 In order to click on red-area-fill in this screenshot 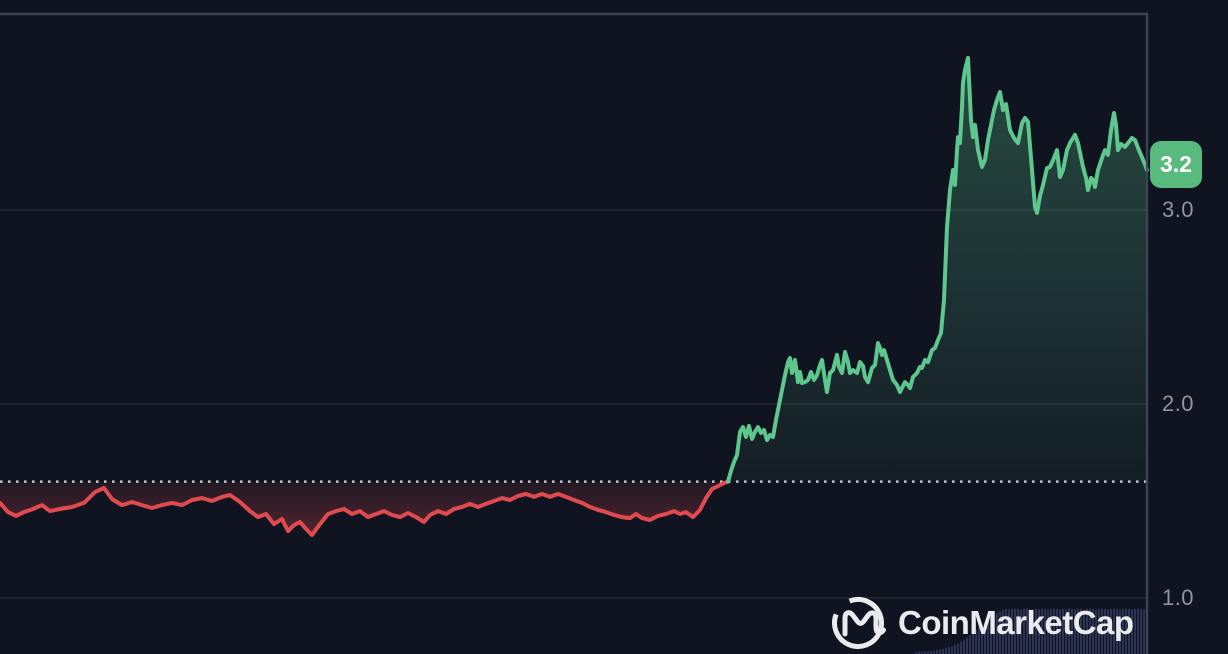, I will do `click(364, 508)`.